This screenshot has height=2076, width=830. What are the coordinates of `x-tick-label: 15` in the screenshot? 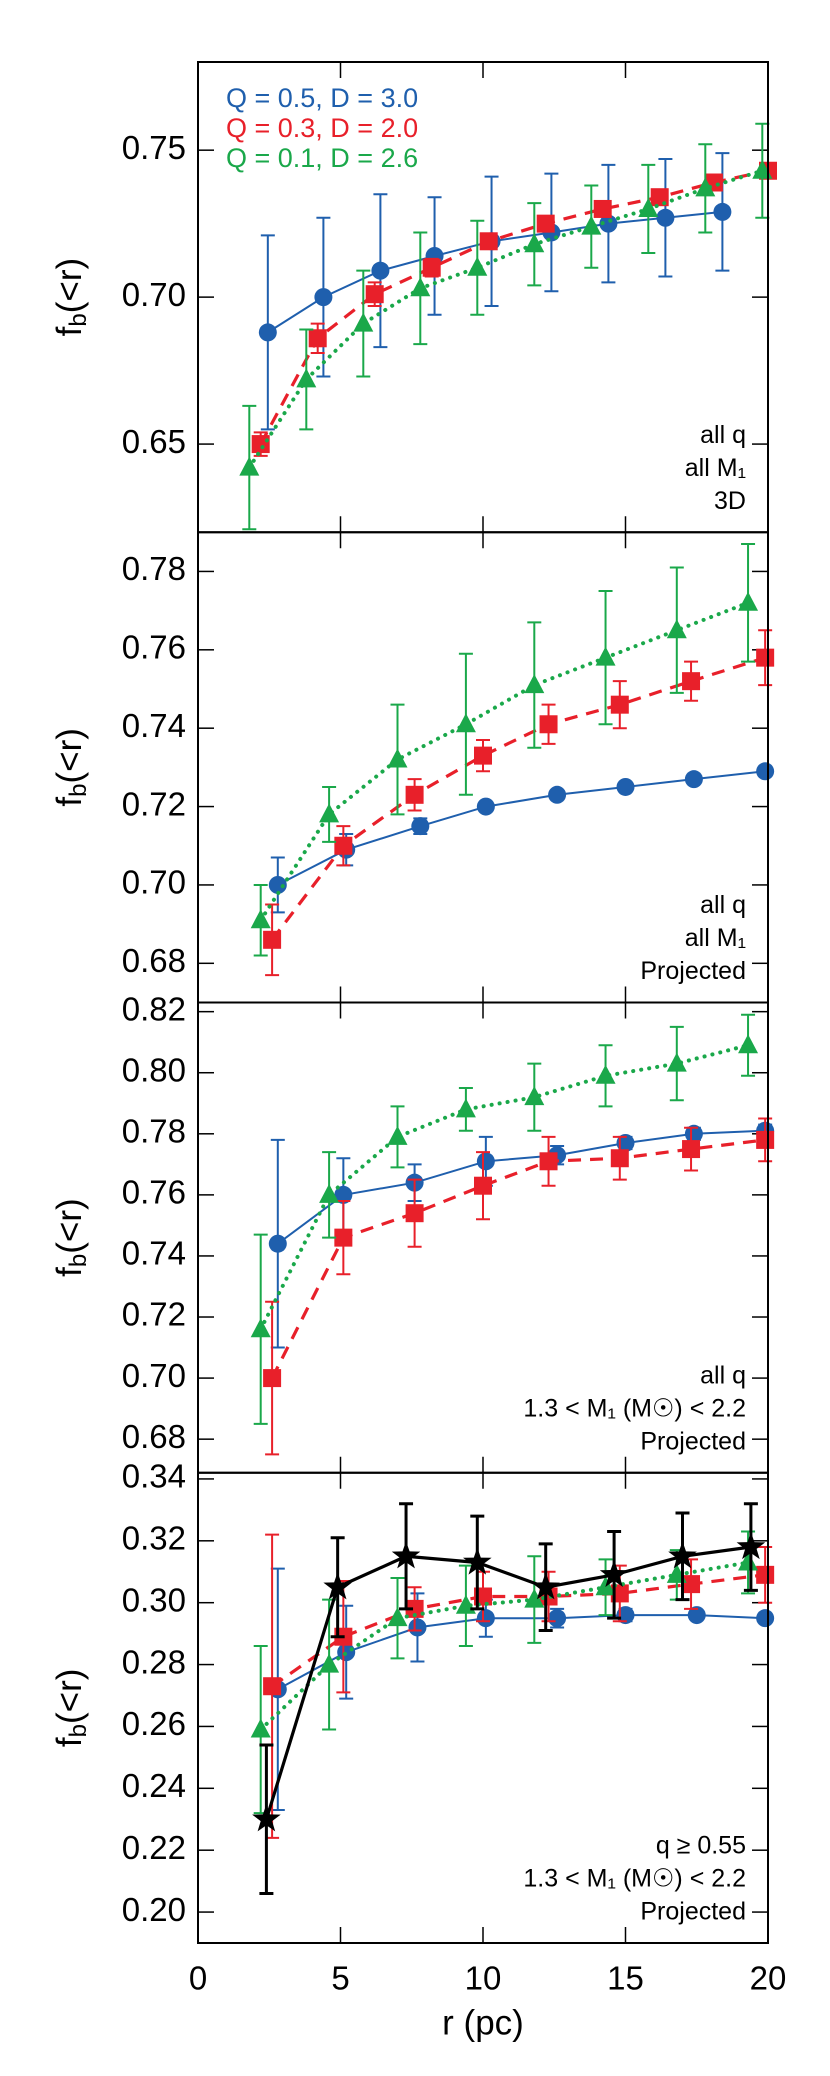 It's located at (625, 1978).